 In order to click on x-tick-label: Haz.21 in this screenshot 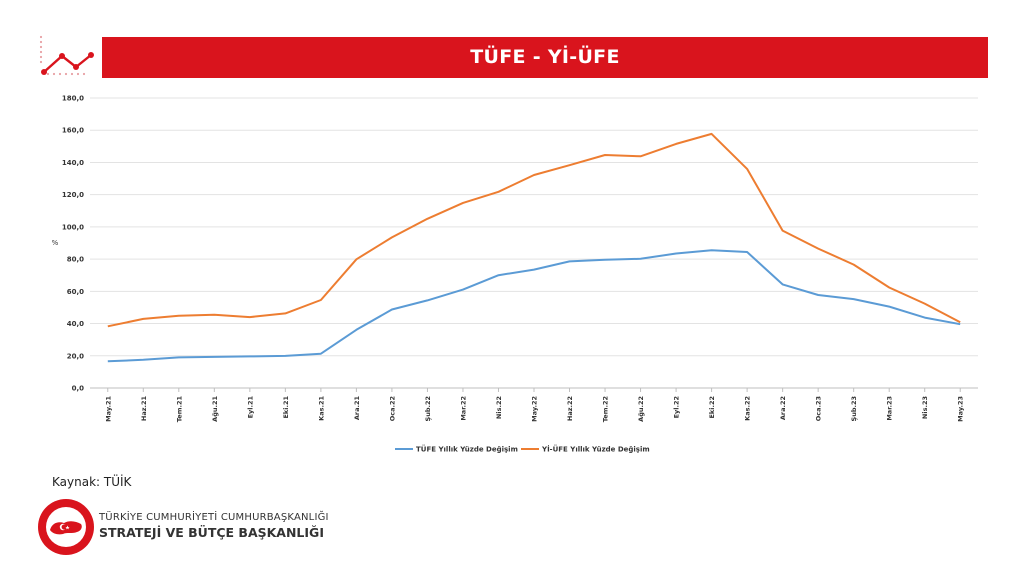, I will do `click(144, 409)`.